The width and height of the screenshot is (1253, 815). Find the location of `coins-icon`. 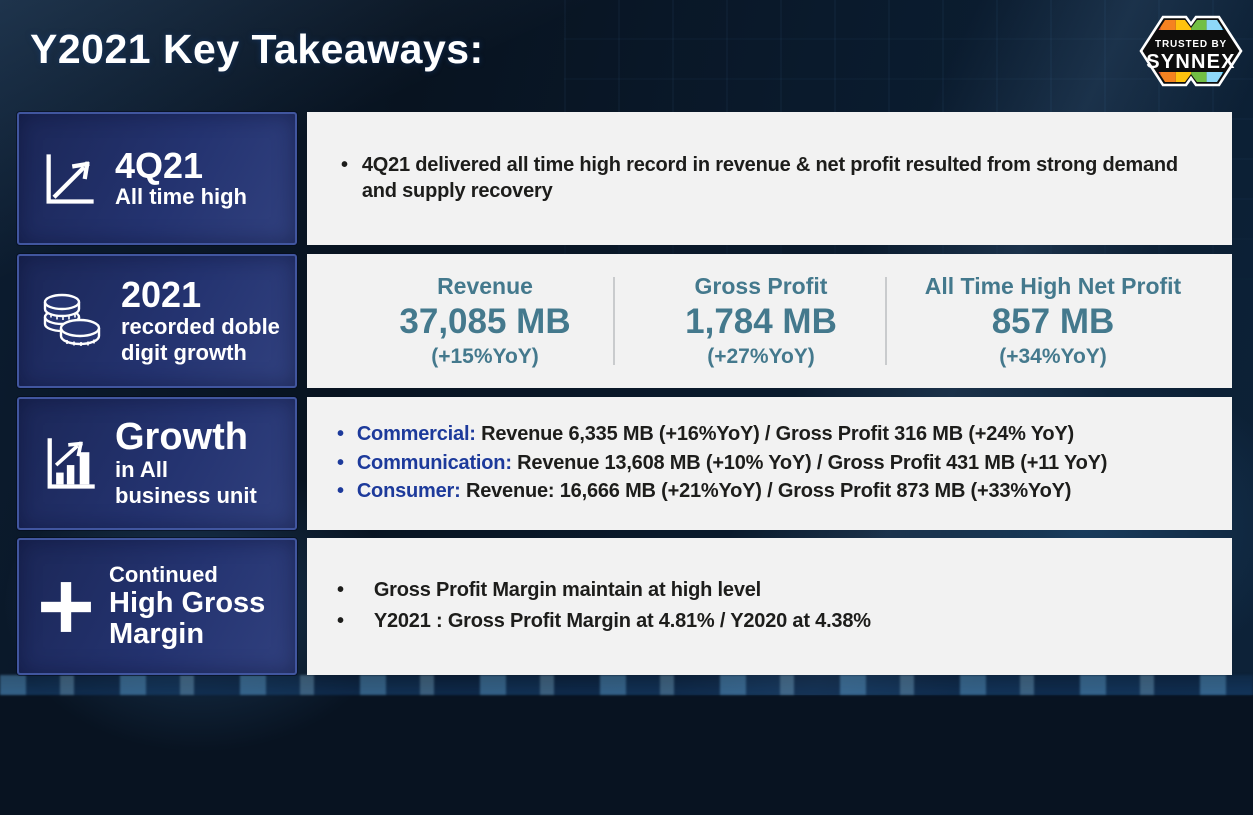

coins-icon is located at coordinates (72, 321).